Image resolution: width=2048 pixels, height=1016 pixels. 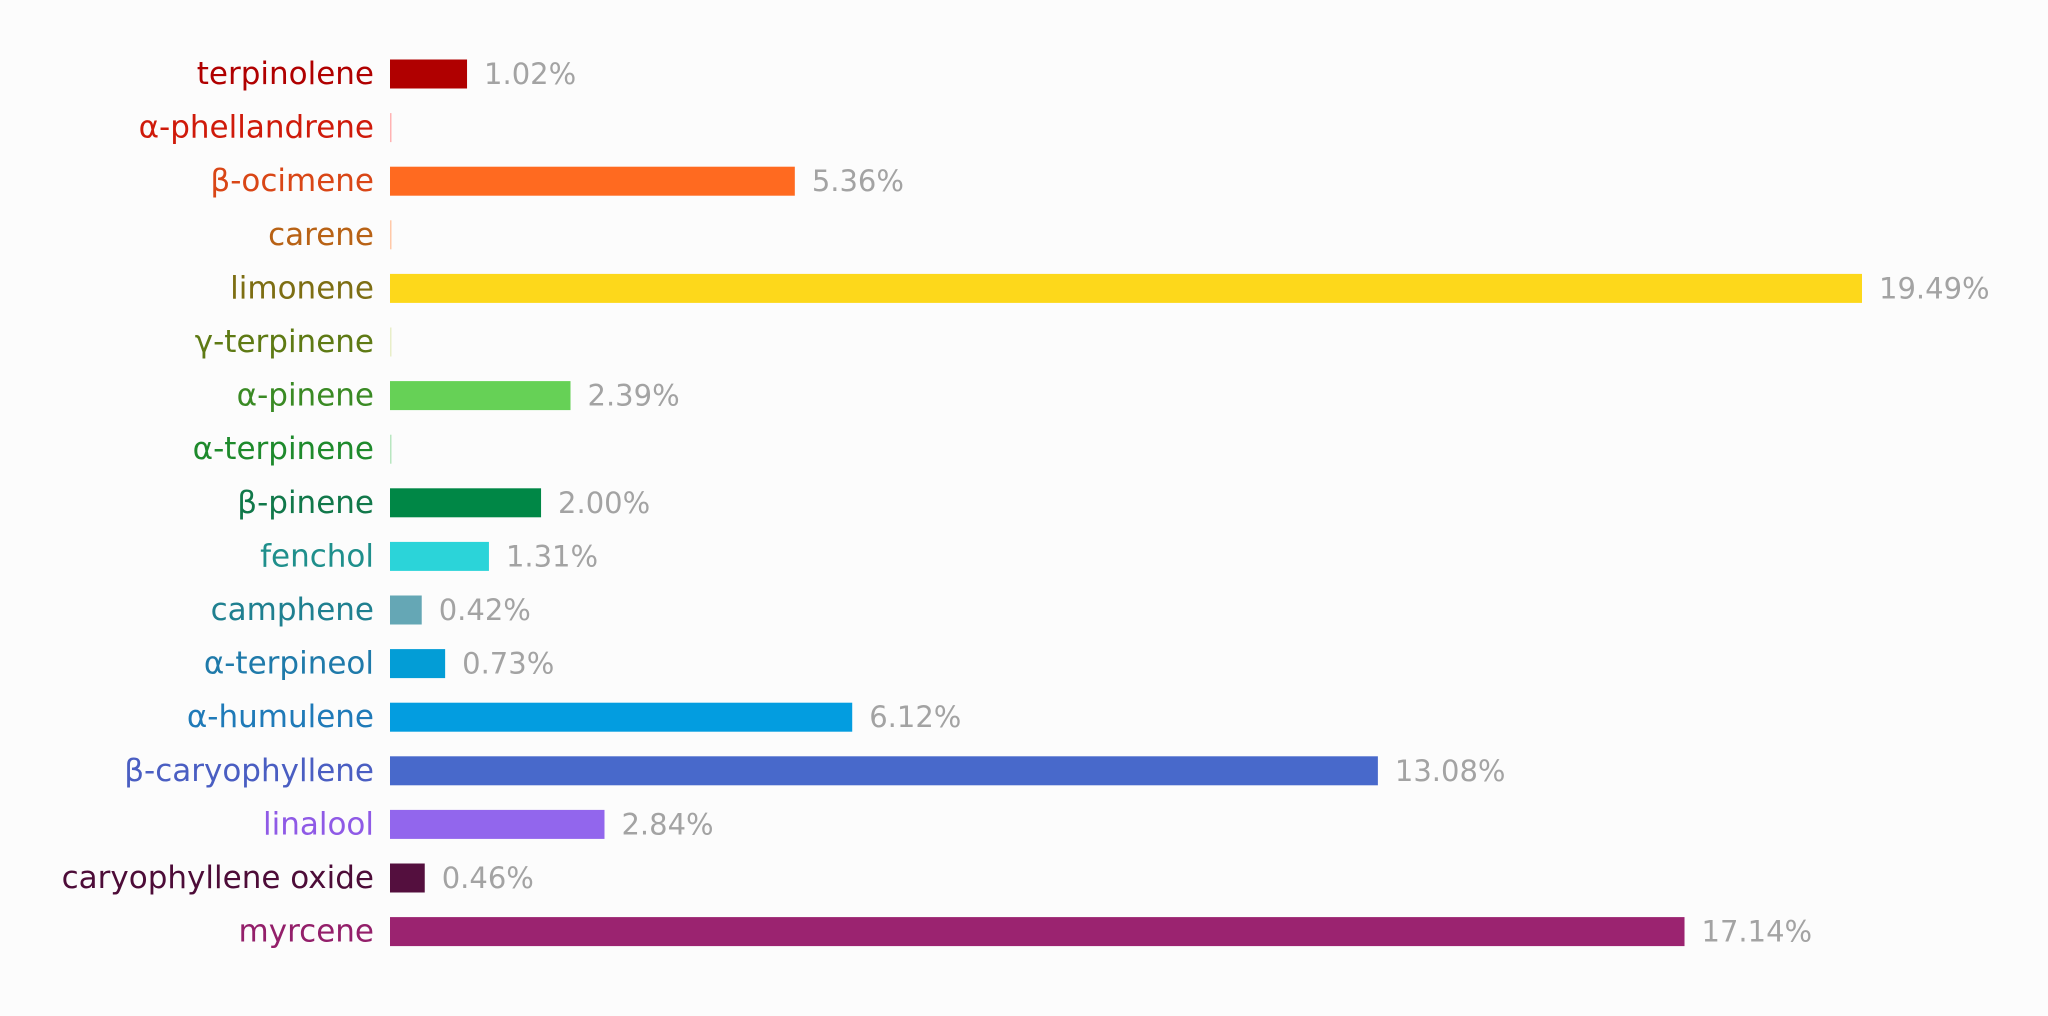 I want to click on value-label: 5.36%, so click(x=858, y=181).